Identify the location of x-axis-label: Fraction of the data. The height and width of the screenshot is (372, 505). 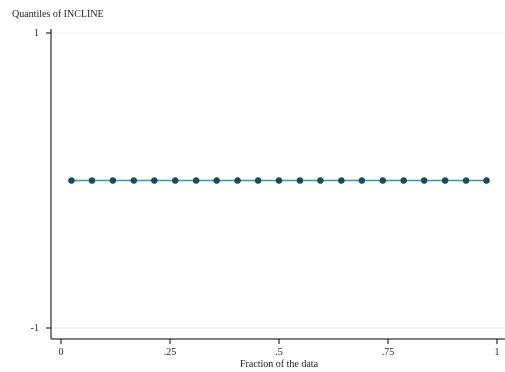
(279, 364).